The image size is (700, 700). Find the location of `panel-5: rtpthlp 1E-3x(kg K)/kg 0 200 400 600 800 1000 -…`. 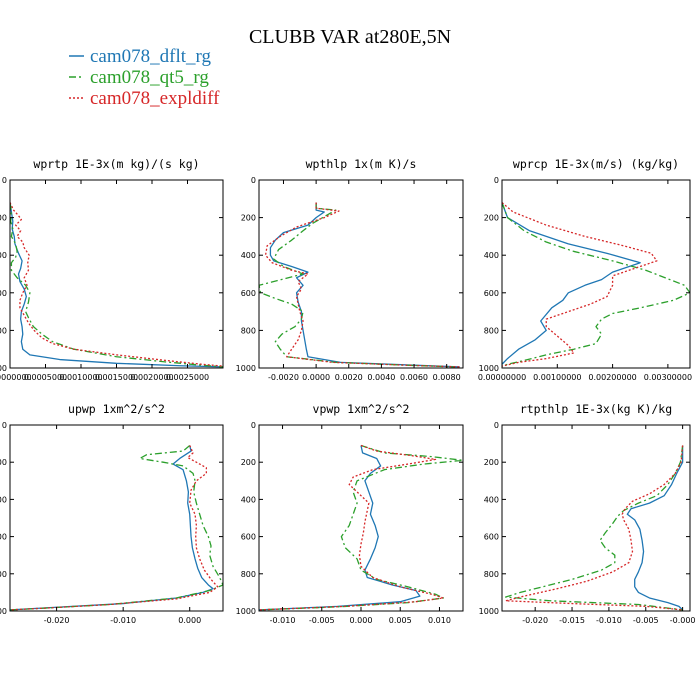

panel-5: rtpthlp 1E-3x(kg K)/kg 0 200 400 600 800 1000 -… is located at coordinates (587, 513).